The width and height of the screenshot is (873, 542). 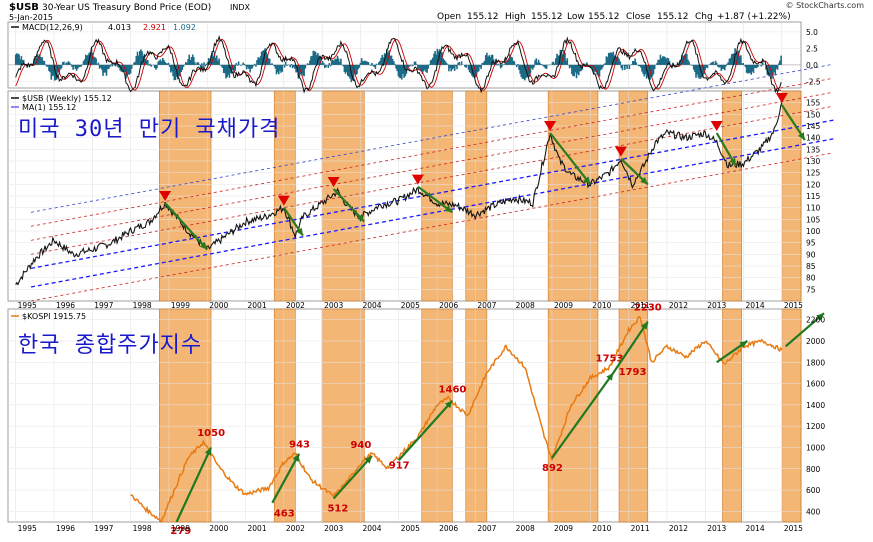 I want to click on macd-y-tick-label: 2.5, so click(x=812, y=48).